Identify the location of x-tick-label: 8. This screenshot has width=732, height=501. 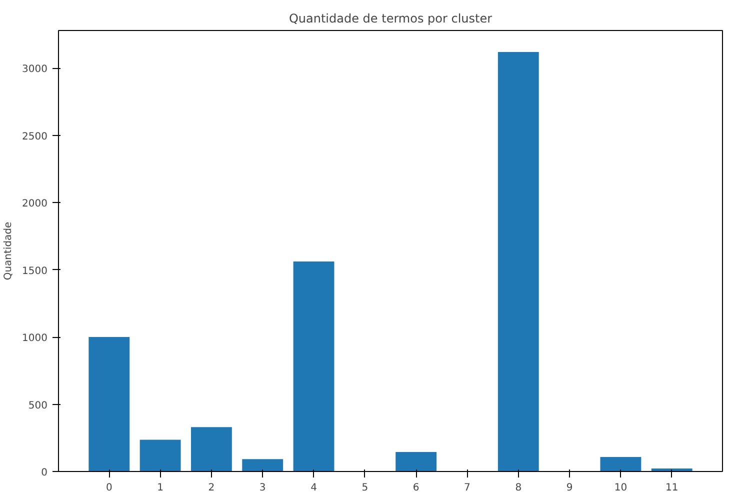
(518, 488).